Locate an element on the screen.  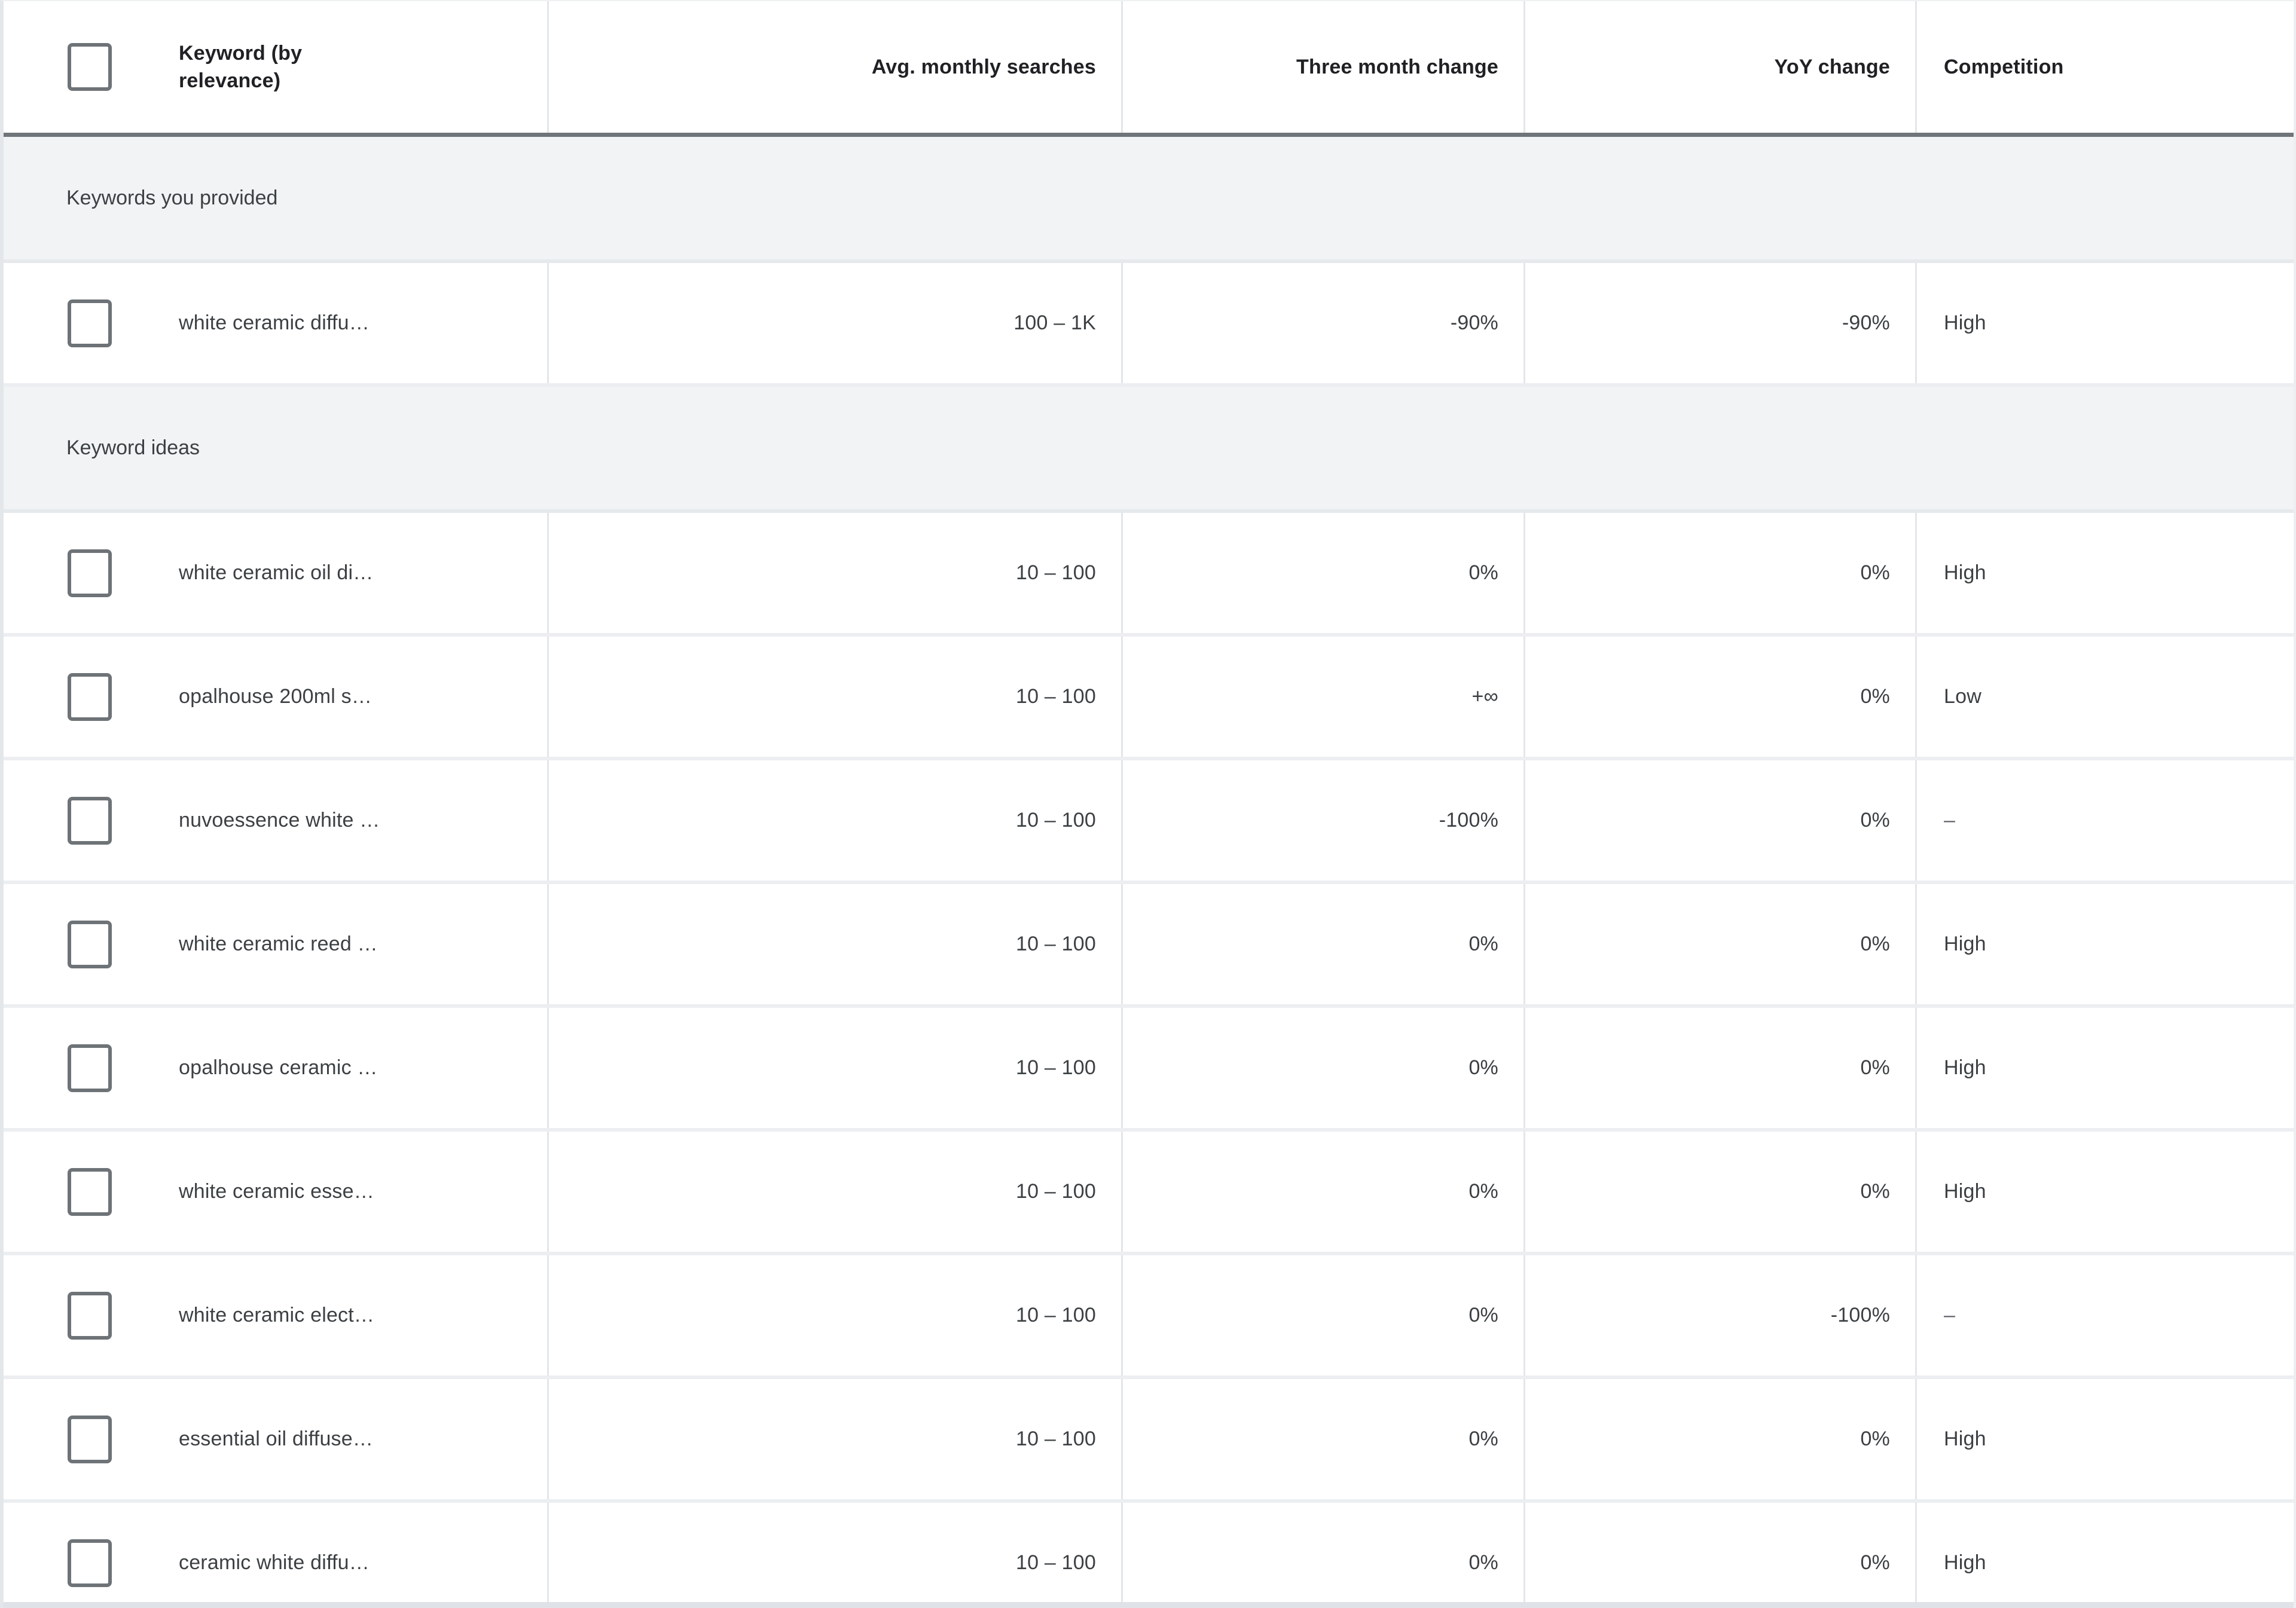
column-header-three-month-change-label: Three month change is located at coordinates (1397, 66).